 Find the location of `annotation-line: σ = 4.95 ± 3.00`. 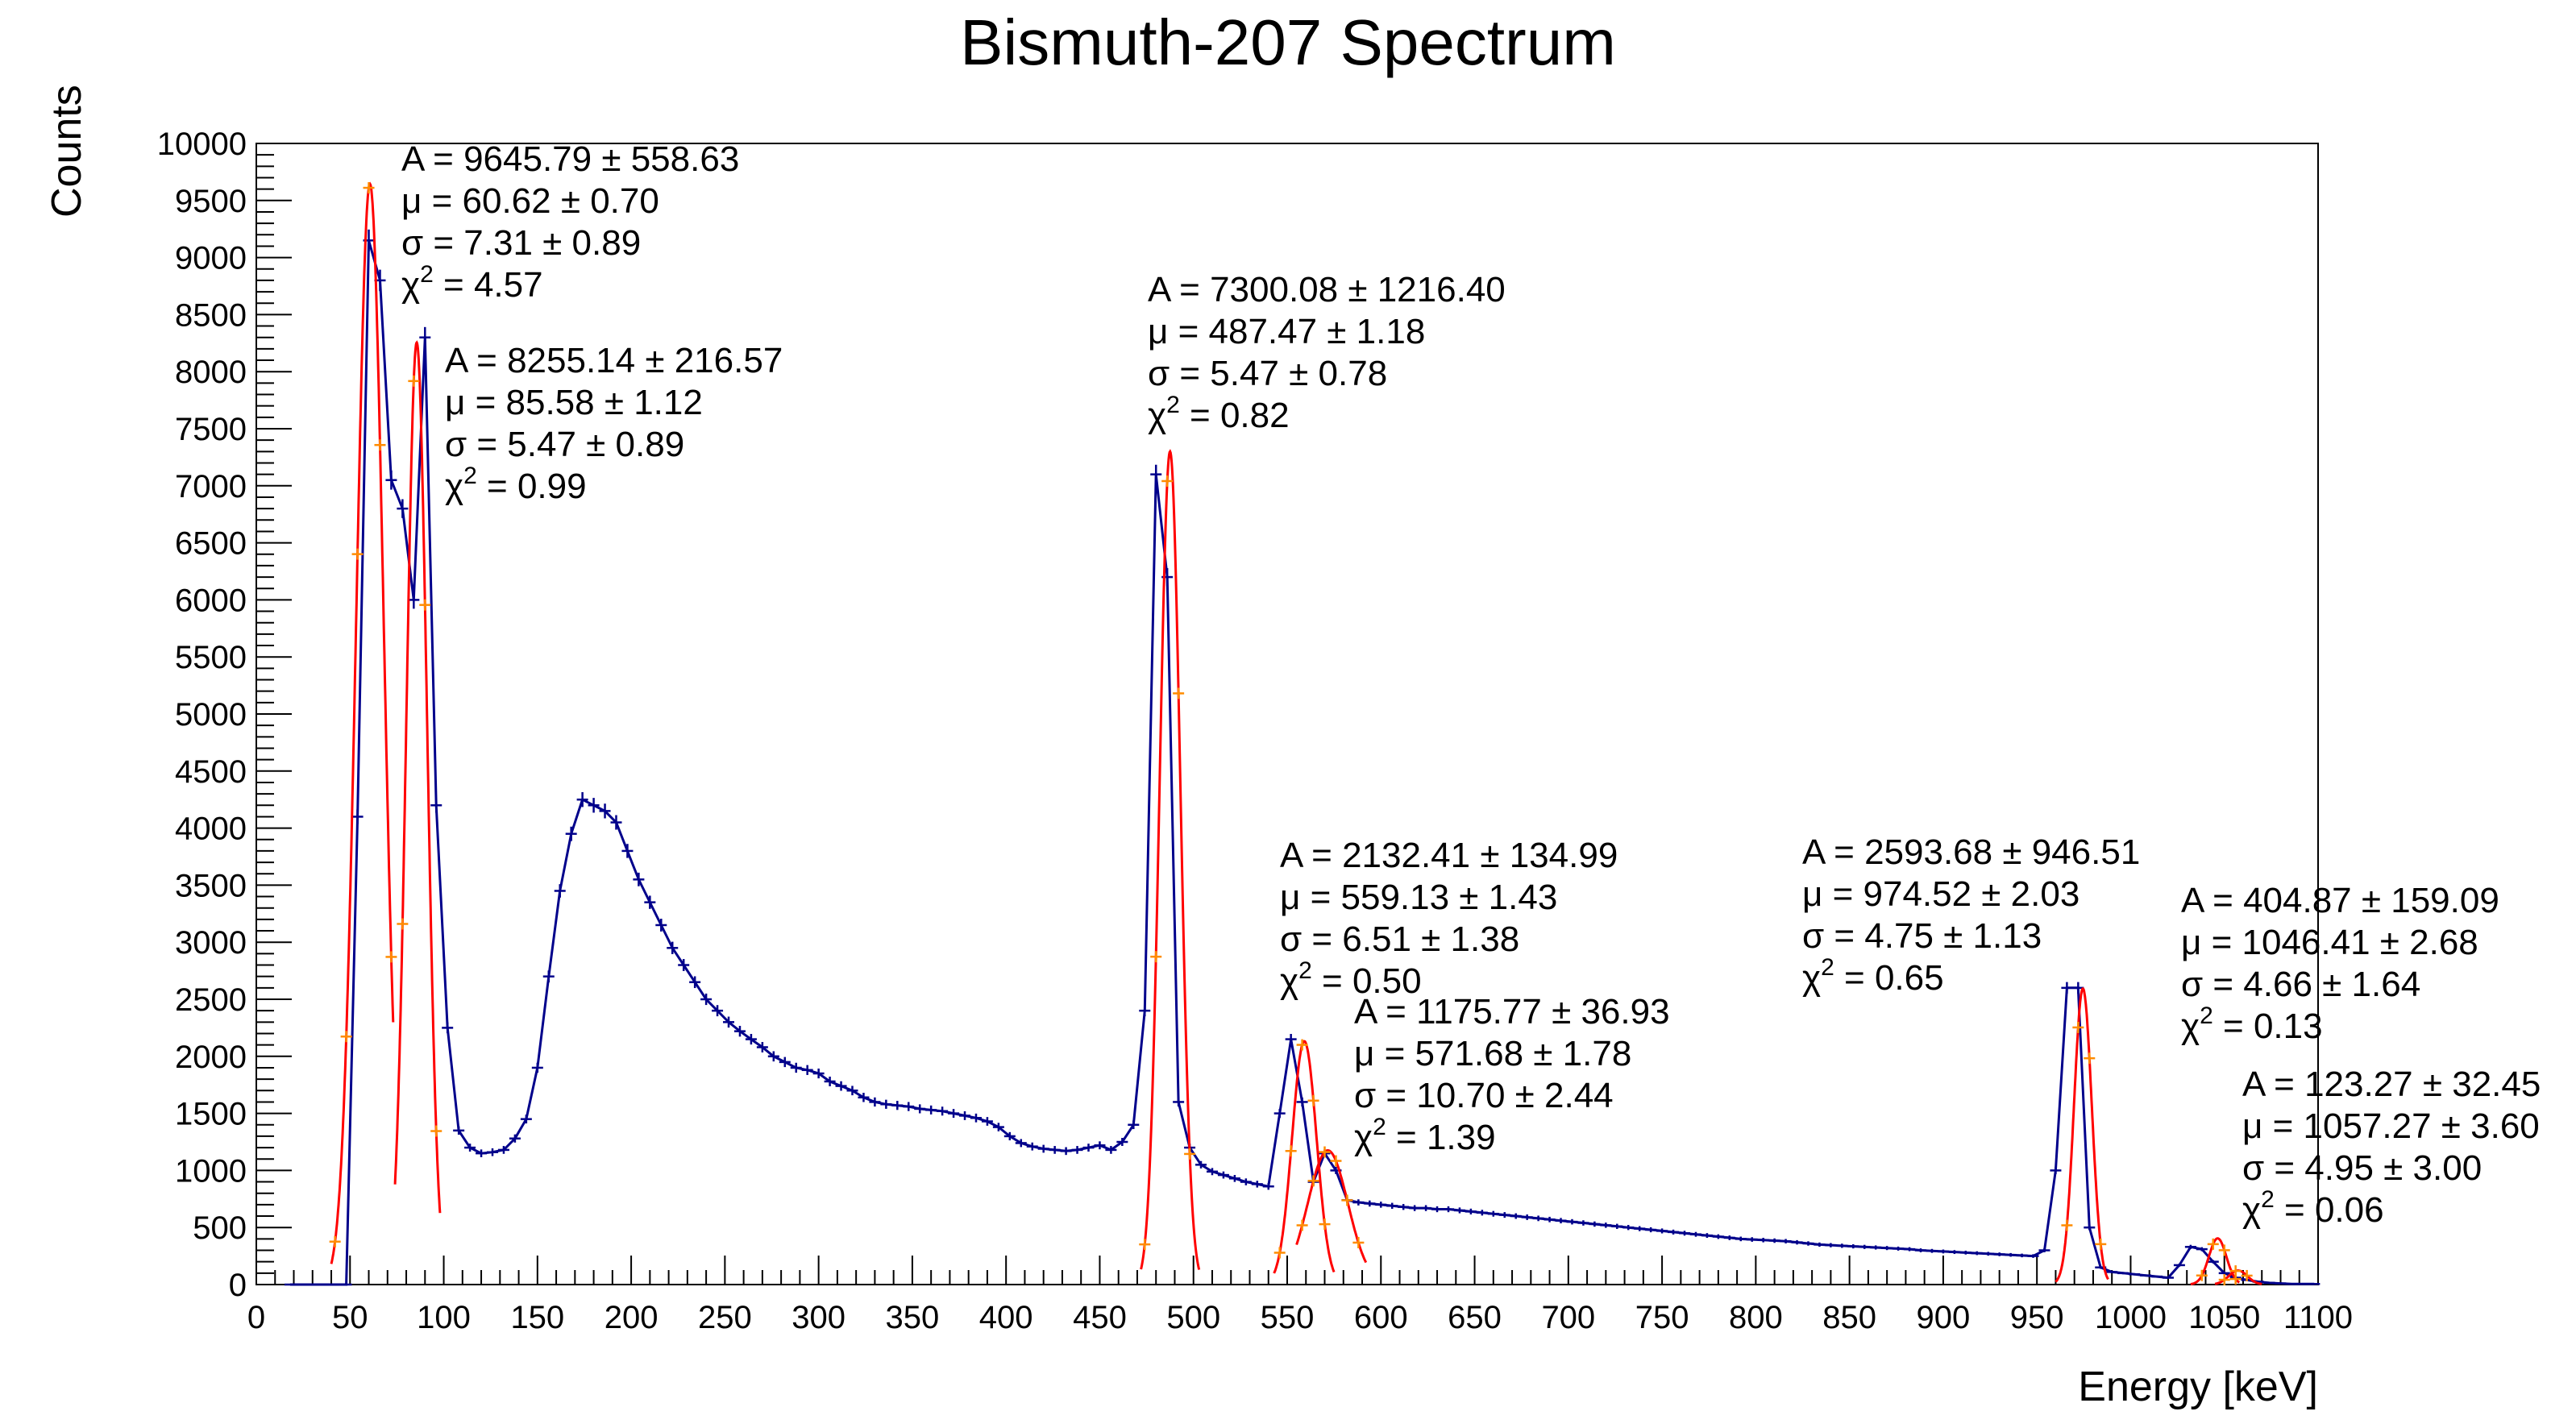

annotation-line: σ = 4.95 ± 3.00 is located at coordinates (2362, 1168).